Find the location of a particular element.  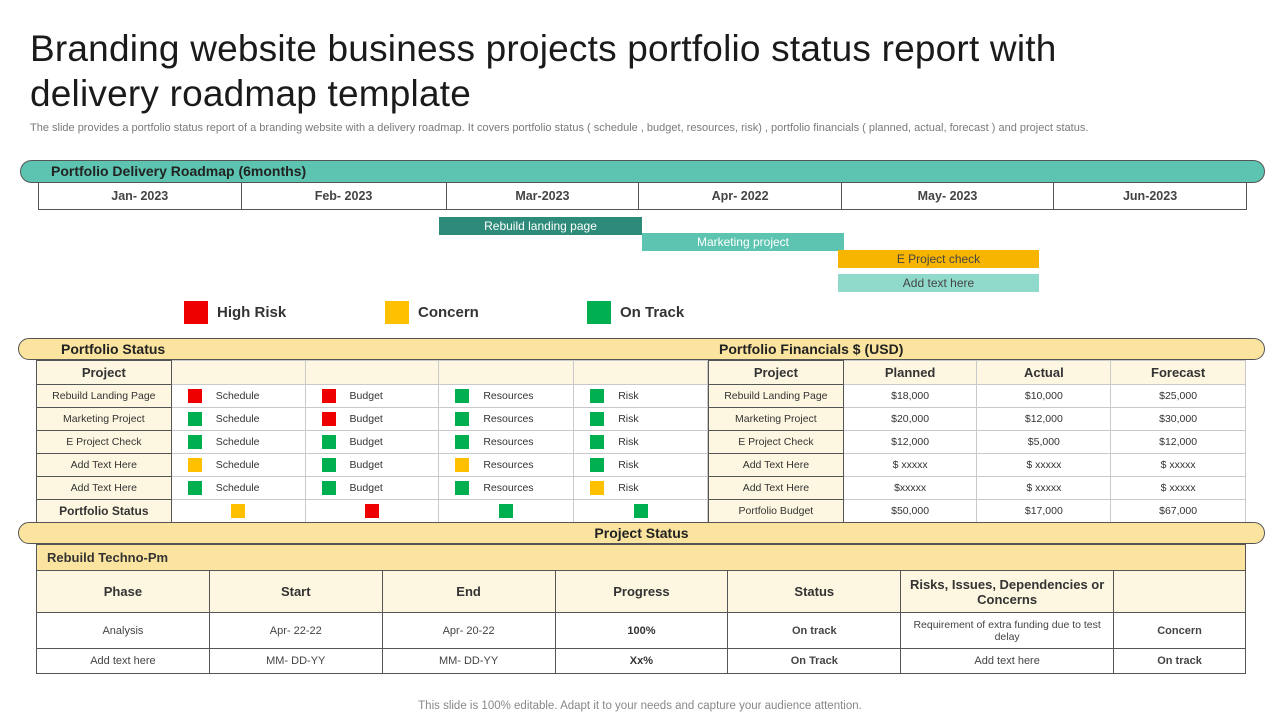

month-cell: Jun-2023 is located at coordinates (1150, 196).